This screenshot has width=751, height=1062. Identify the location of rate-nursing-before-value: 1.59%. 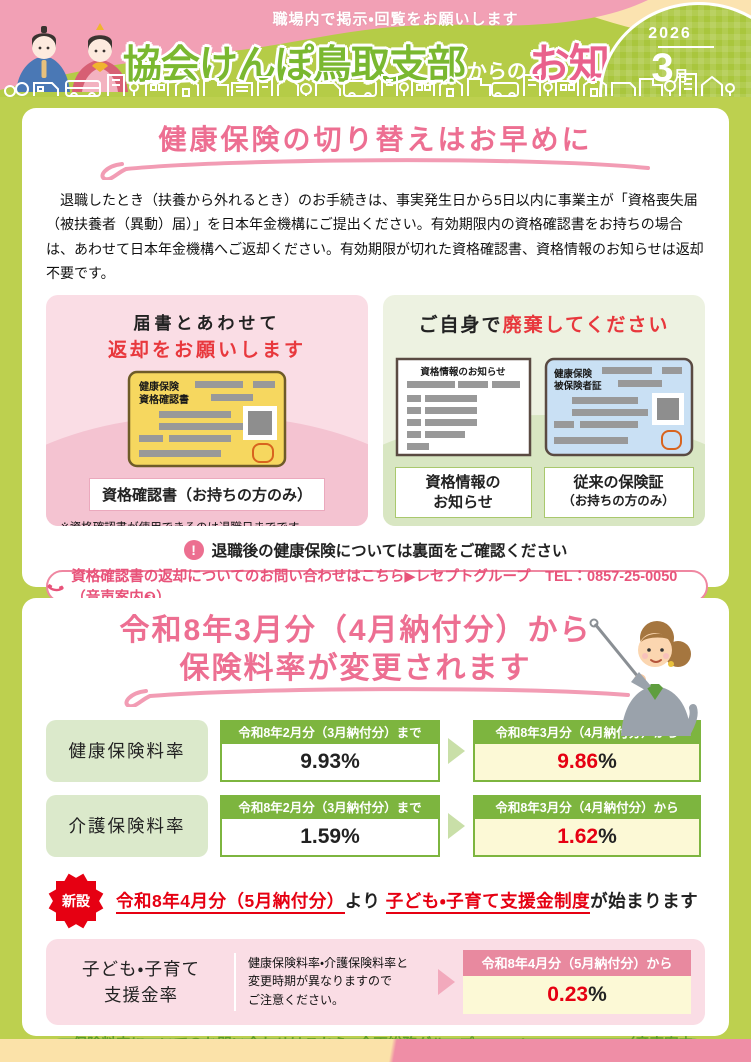
(330, 837).